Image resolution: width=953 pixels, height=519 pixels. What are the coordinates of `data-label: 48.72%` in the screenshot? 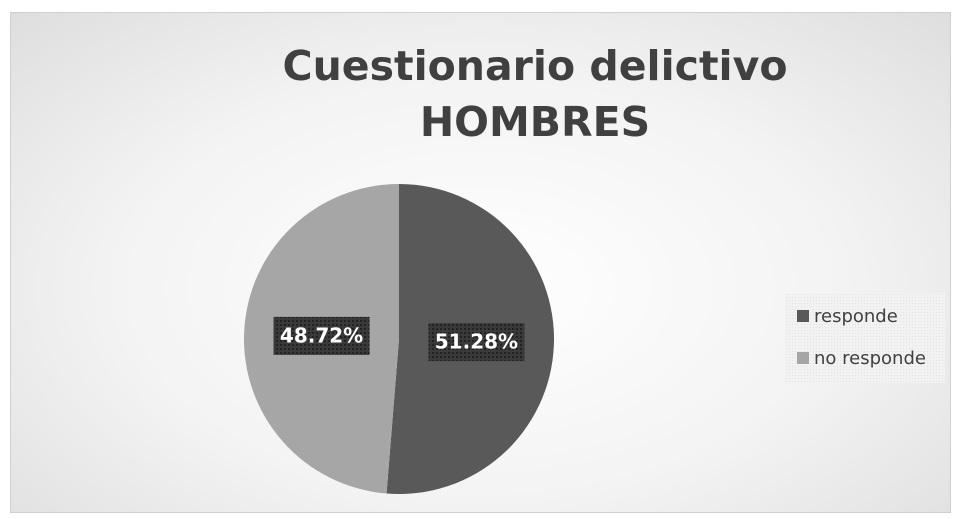 It's located at (321, 335).